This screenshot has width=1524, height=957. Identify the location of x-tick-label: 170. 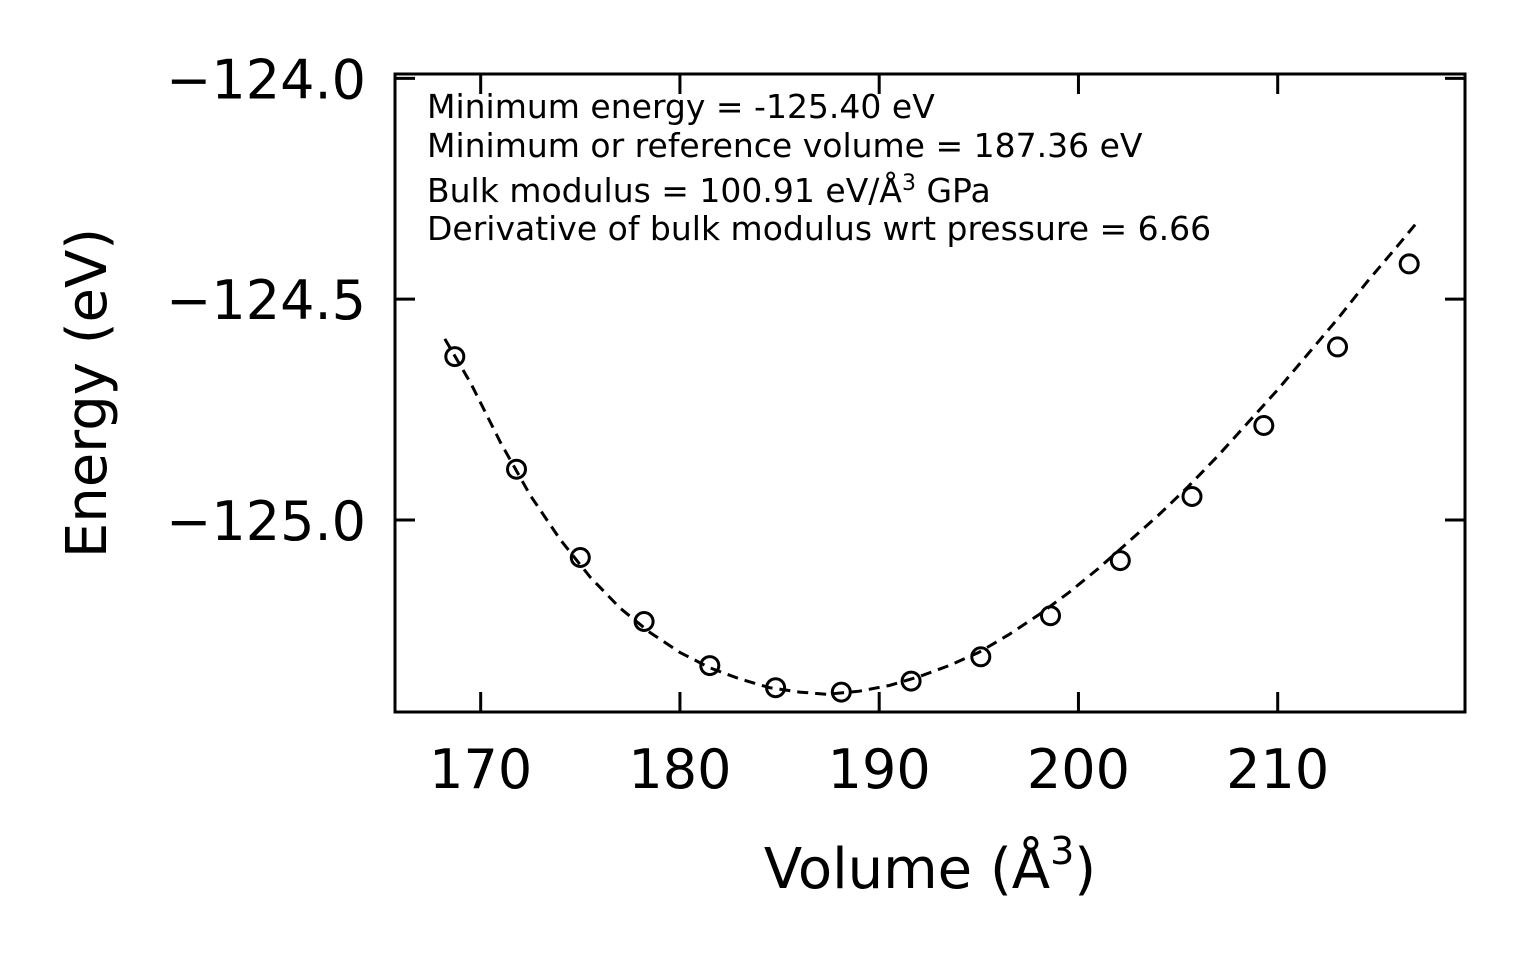
(480, 769).